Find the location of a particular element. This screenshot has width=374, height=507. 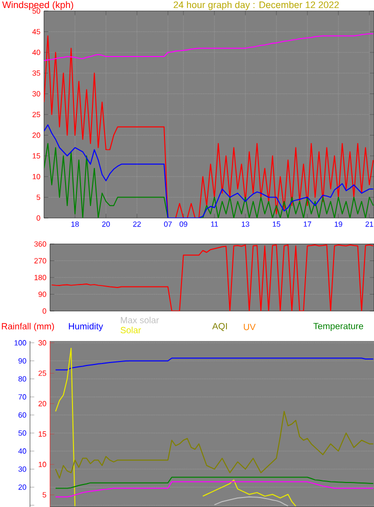

text: Humidity is located at coordinates (86, 327).